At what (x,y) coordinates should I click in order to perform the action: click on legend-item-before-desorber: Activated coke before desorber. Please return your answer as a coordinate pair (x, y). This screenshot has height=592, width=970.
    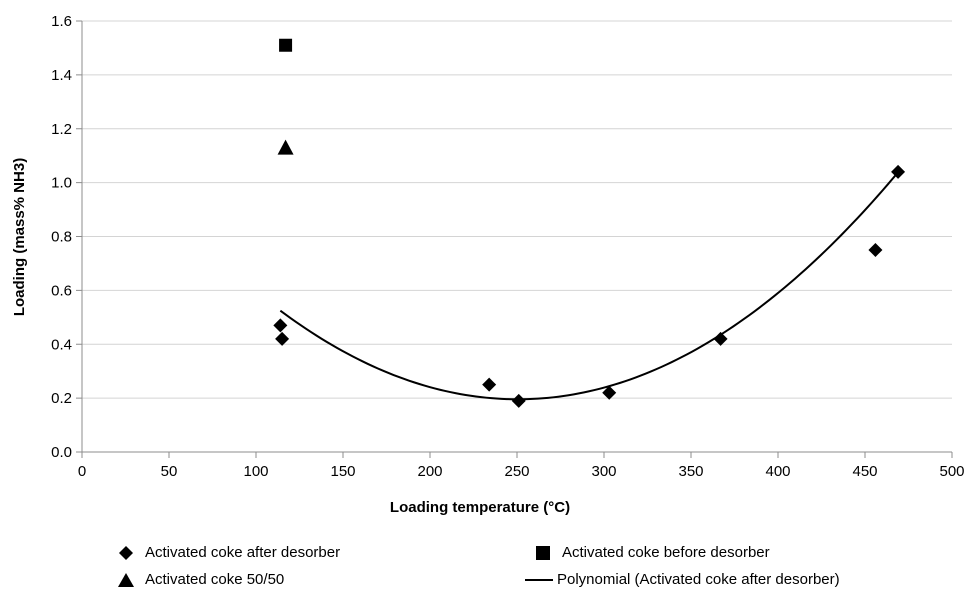
    Looking at the image, I should click on (651, 552).